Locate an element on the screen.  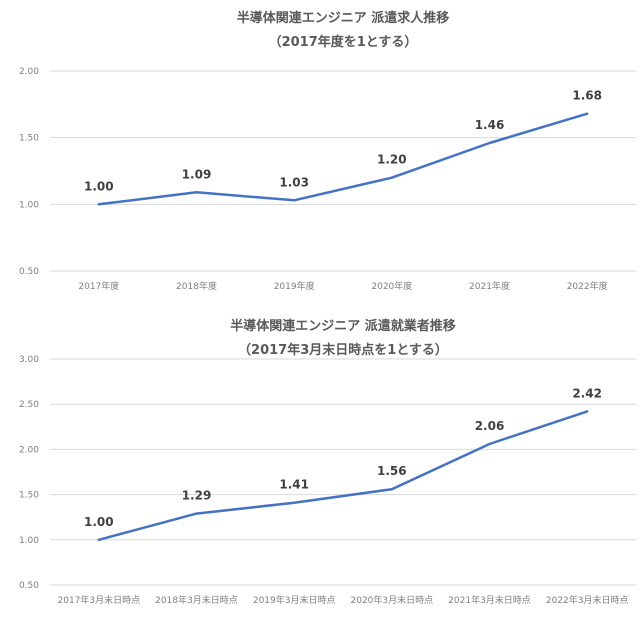
x-tick-label: 2017年度 is located at coordinates (98, 286).